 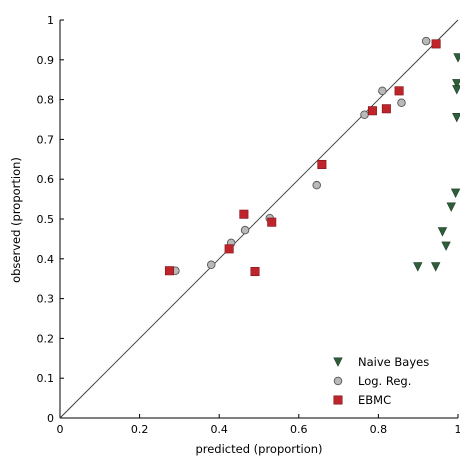 I want to click on x-tick-label: 0.6, so click(x=299, y=429).